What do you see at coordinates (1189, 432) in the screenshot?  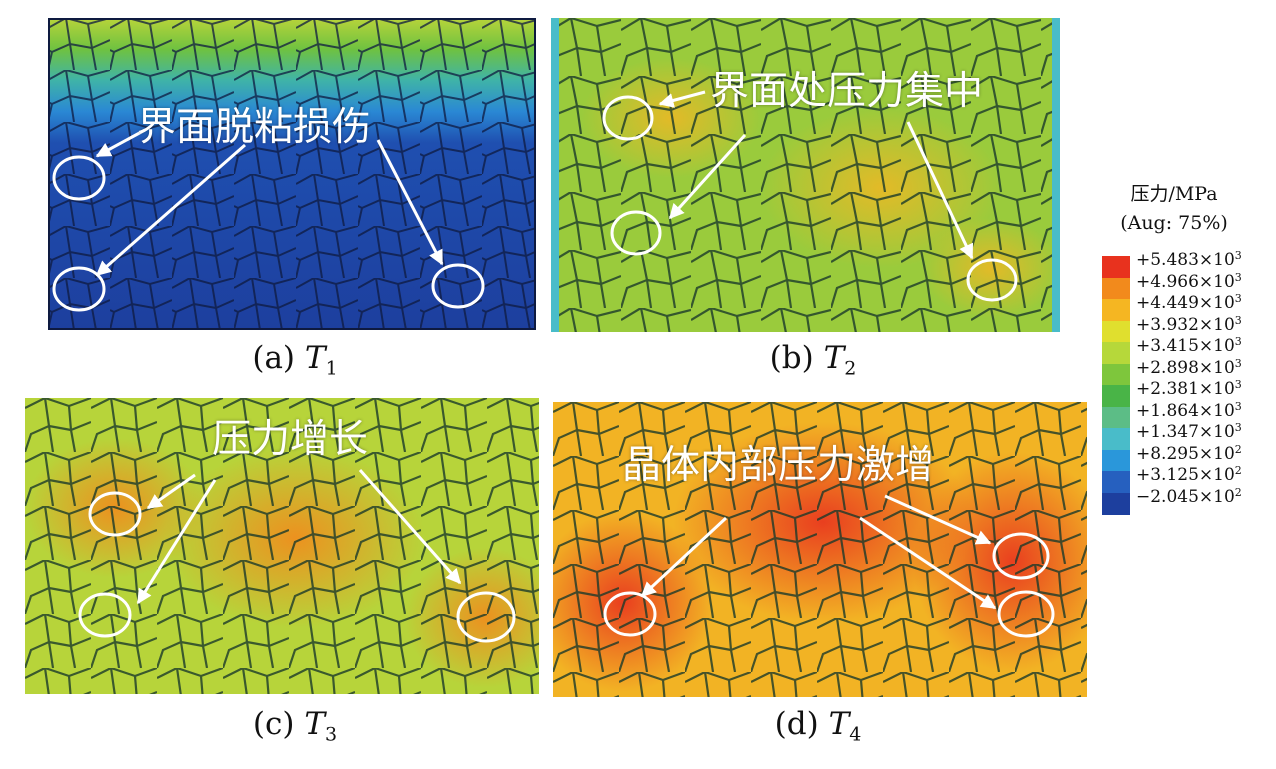 I see `legend-label: +1.347×103` at bounding box center [1189, 432].